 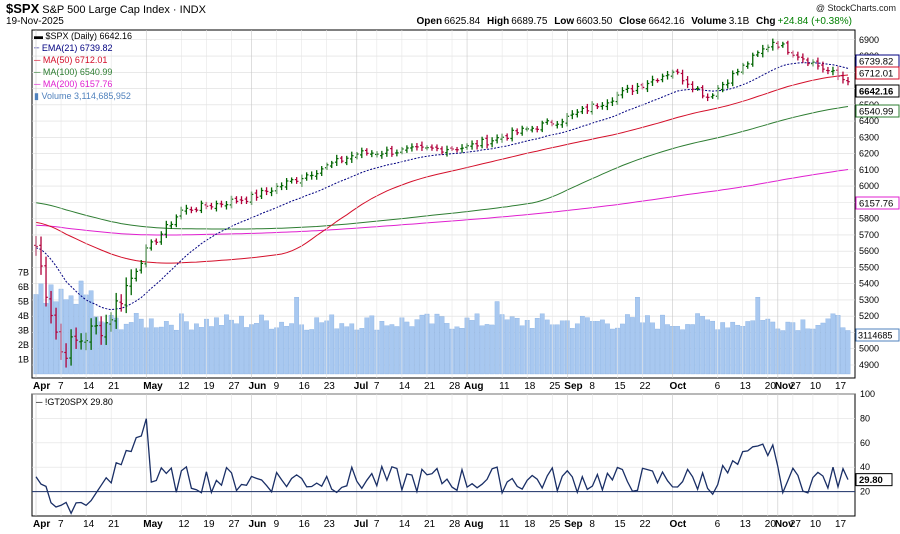 I want to click on x-tick-label: Oct, so click(x=678, y=386).